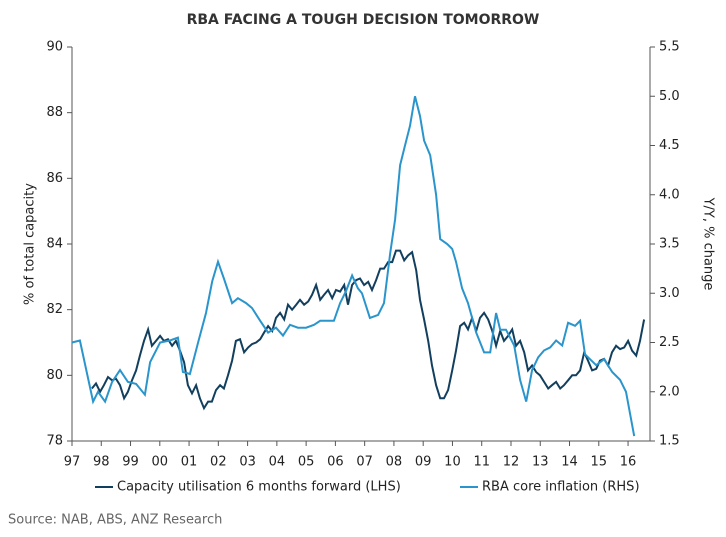 This screenshot has width=726, height=537. Describe the element at coordinates (335, 462) in the screenshot. I see `x-tick-label: 06` at that location.